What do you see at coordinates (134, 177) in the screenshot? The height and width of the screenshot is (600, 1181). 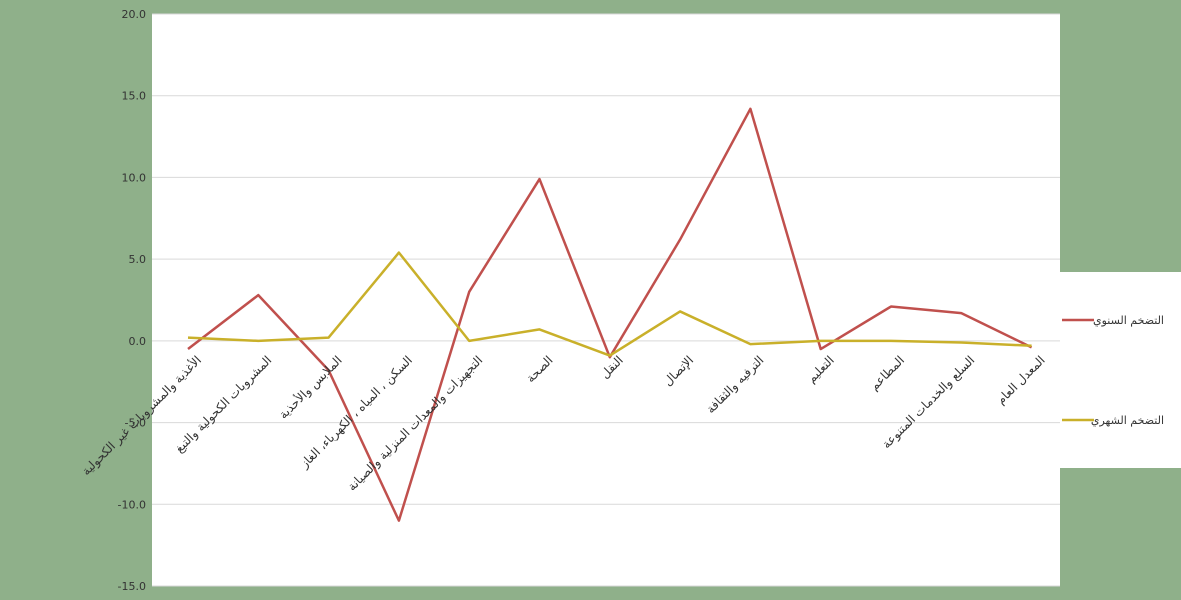 I see `y-tick-label: 10.0` at bounding box center [134, 177].